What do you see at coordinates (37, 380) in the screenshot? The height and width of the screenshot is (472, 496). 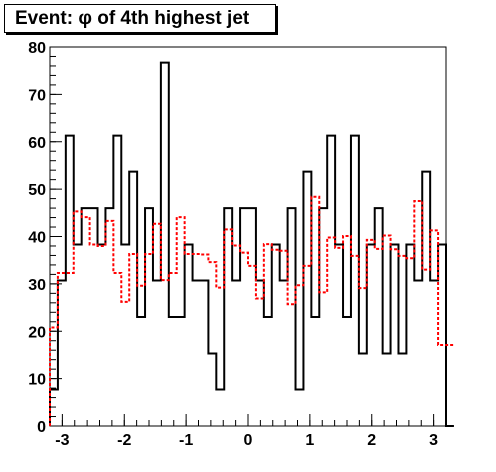 I see `y-tick-label: 10` at bounding box center [37, 380].